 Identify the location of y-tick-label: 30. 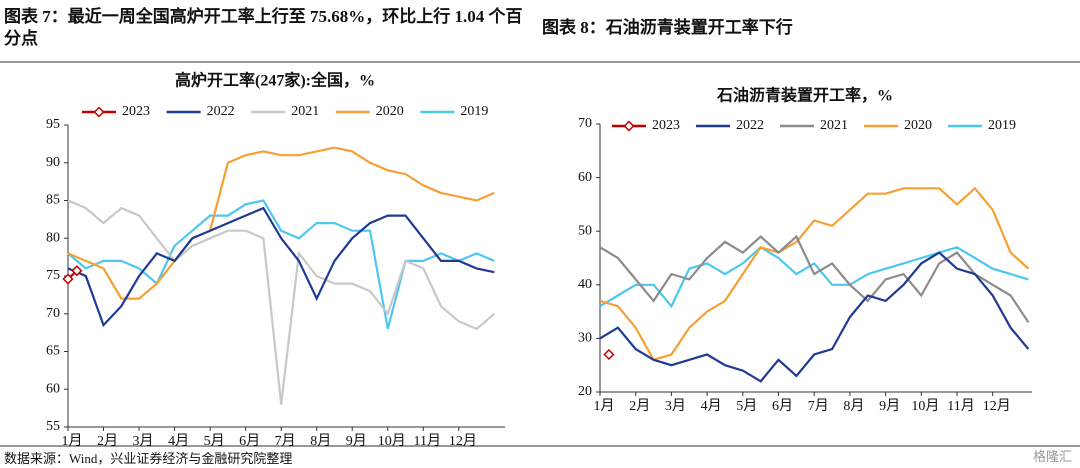
(585, 338).